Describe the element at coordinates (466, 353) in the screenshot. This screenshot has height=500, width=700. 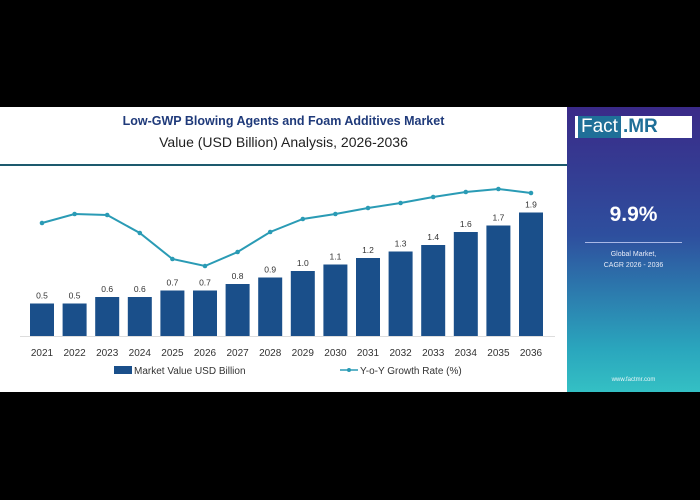
I see `x-tick-label: 2034` at that location.